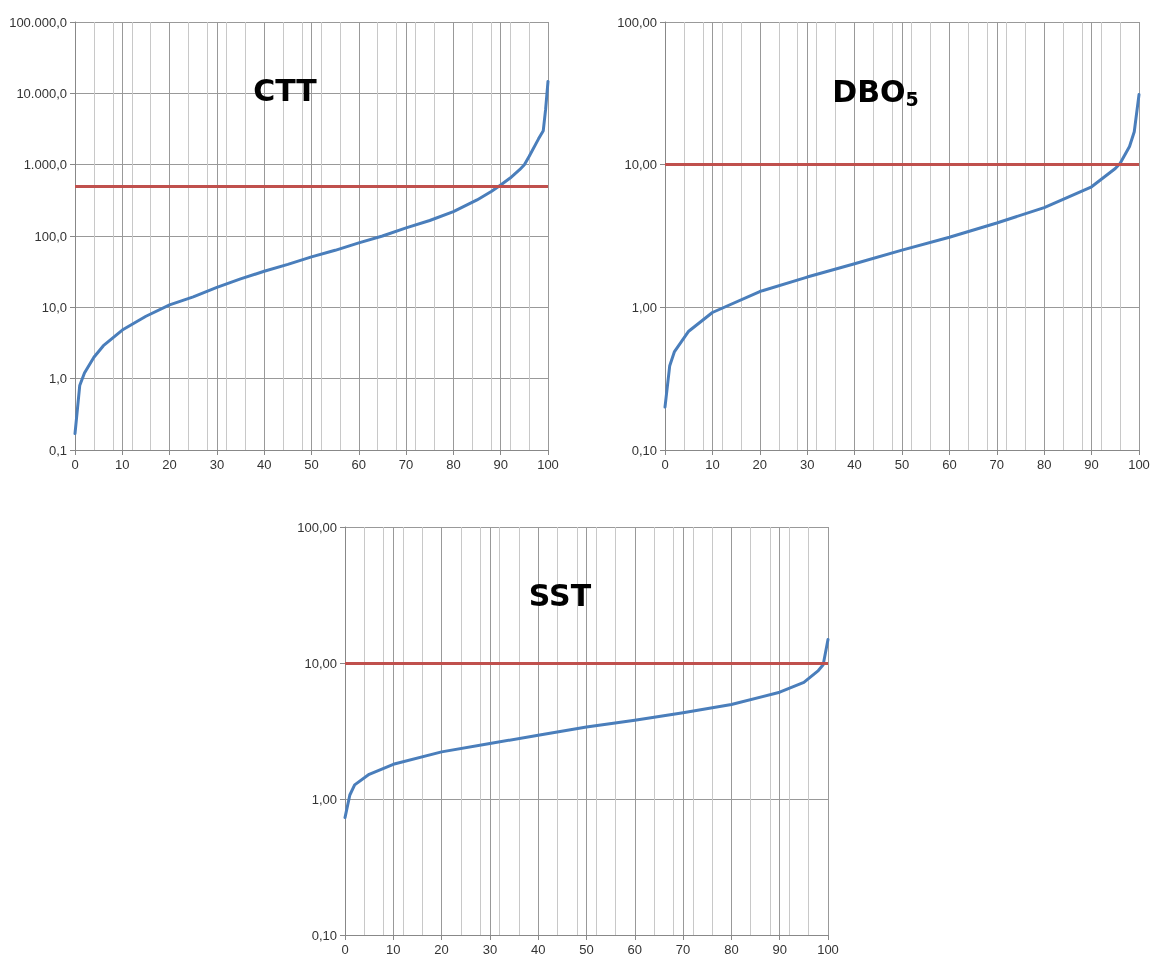  I want to click on text: SST, so click(560, 595).